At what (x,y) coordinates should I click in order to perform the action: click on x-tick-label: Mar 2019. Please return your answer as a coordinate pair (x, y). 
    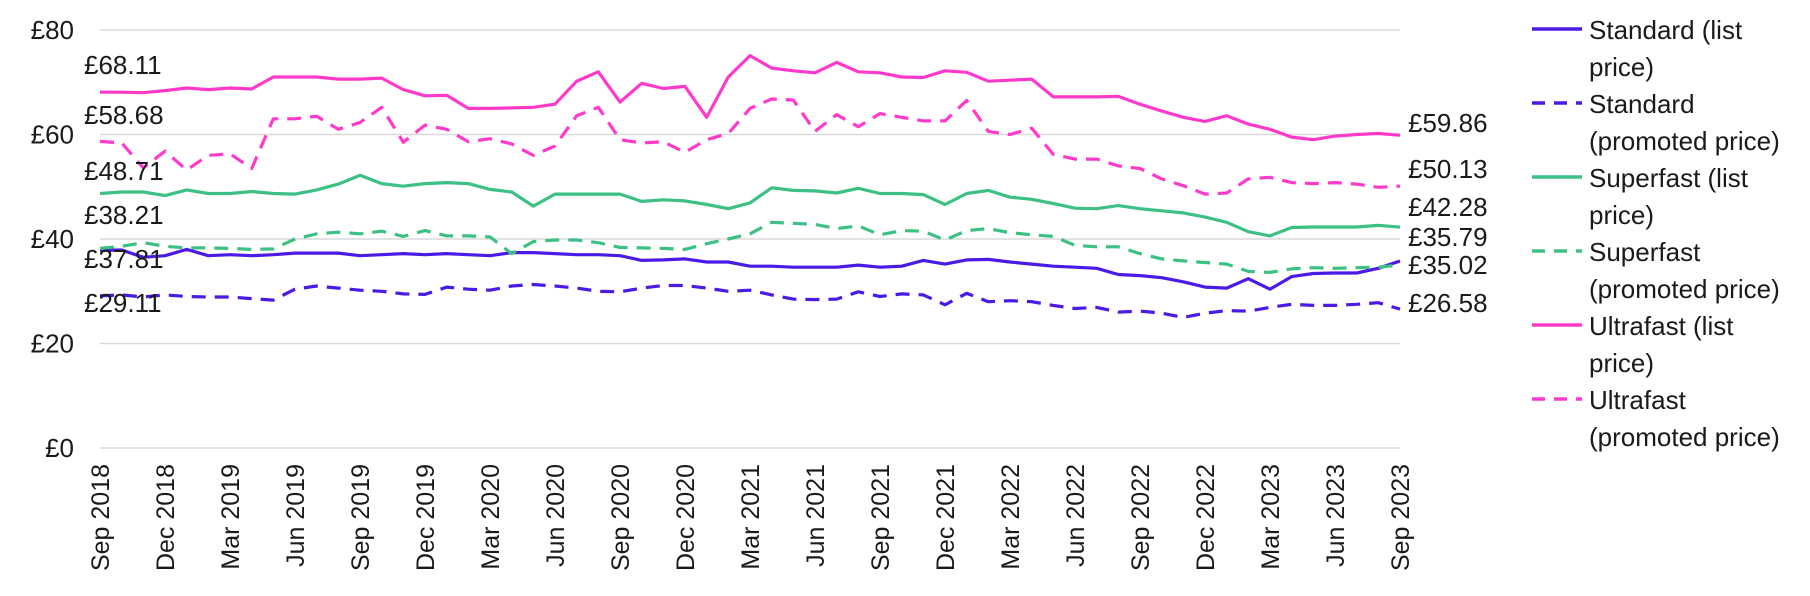
    Looking at the image, I should click on (231, 517).